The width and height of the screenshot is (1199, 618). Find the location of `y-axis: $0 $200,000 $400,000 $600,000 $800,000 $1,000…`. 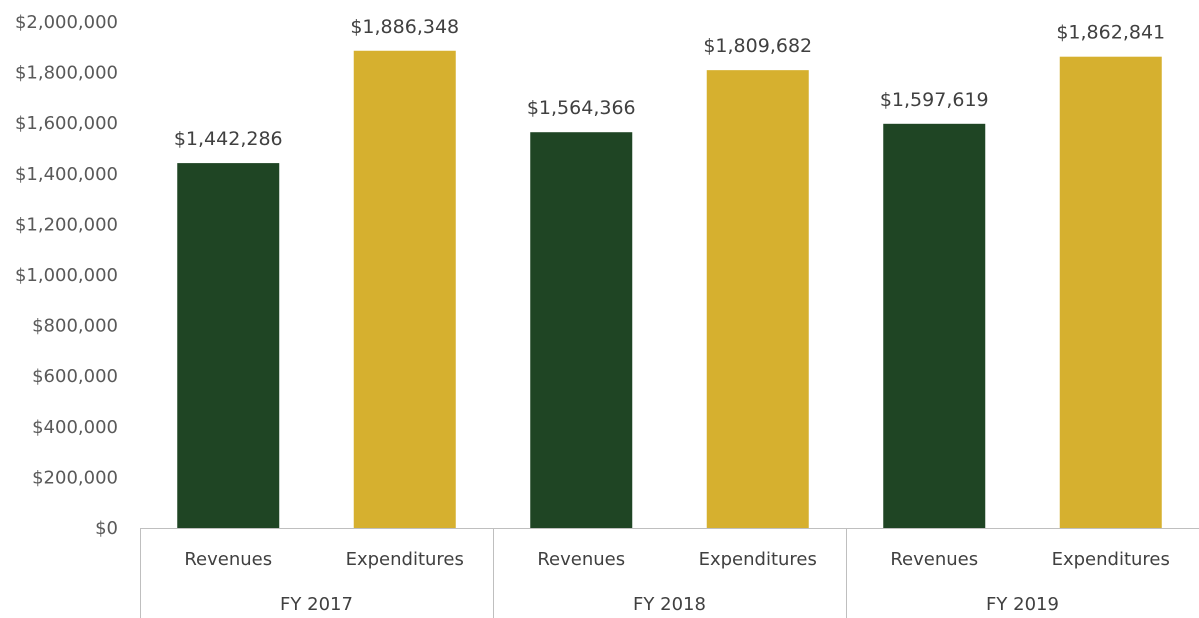

y-axis: $0 $200,000 $400,000 $600,000 $800,000 $1,000… is located at coordinates (66, 275).